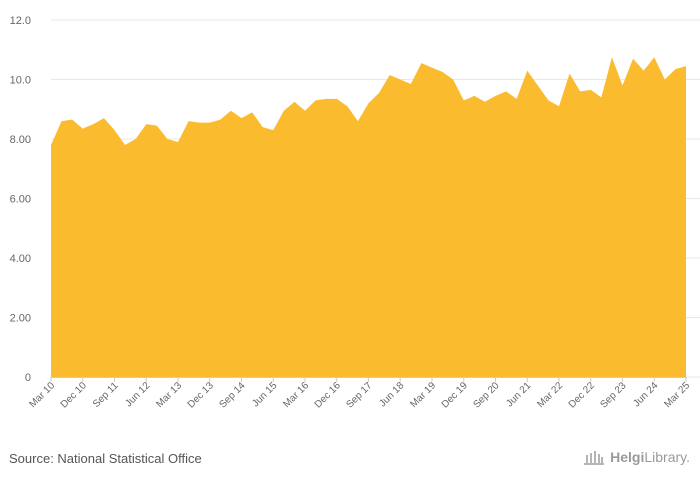 The image size is (700, 483). I want to click on x-tick-label: Dec 19, so click(455, 395).